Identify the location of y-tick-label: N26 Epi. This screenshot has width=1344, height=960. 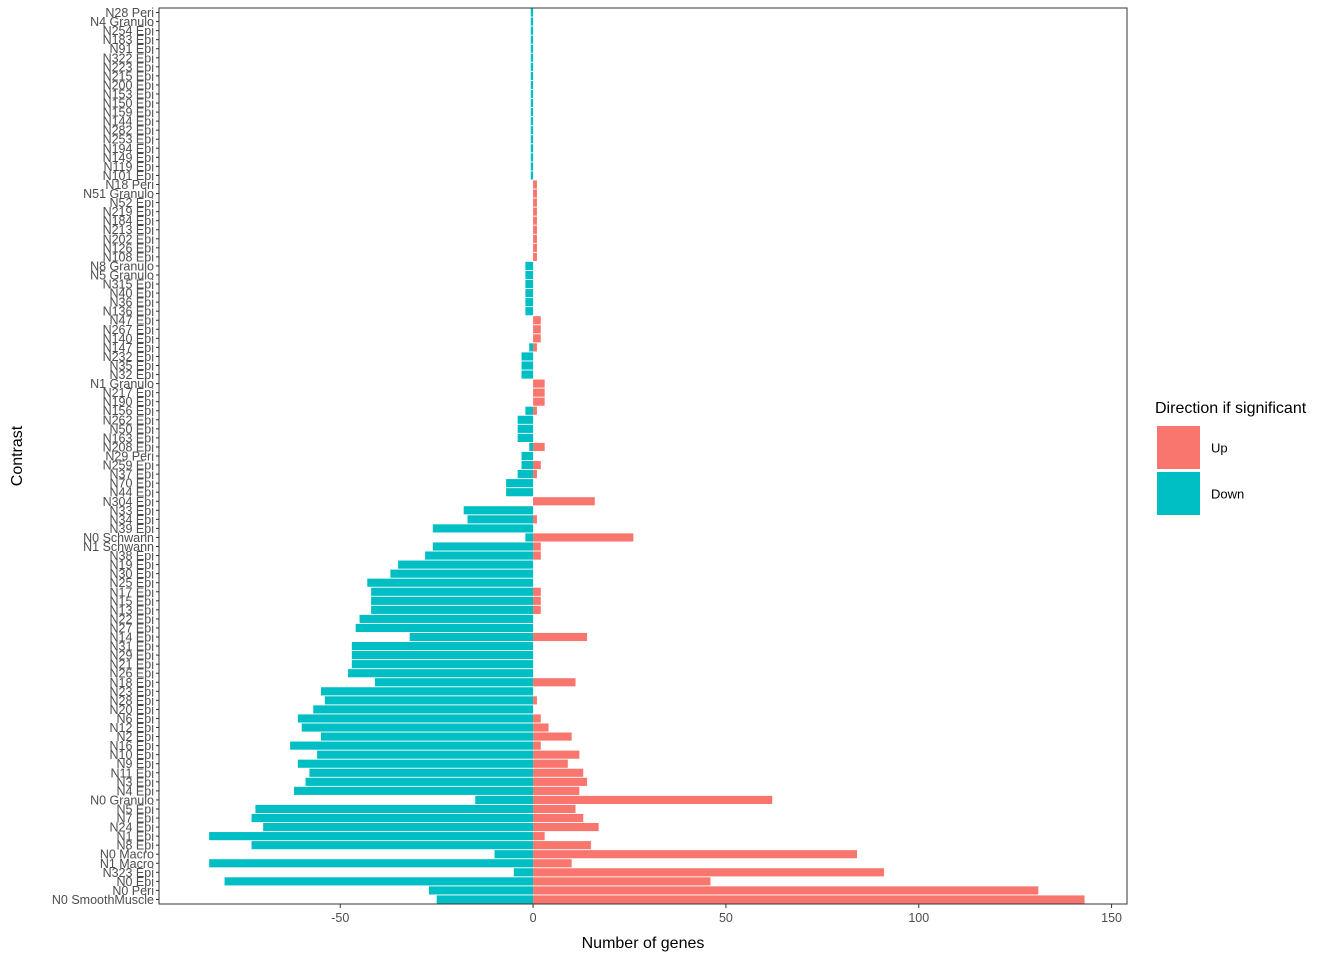
(132, 674).